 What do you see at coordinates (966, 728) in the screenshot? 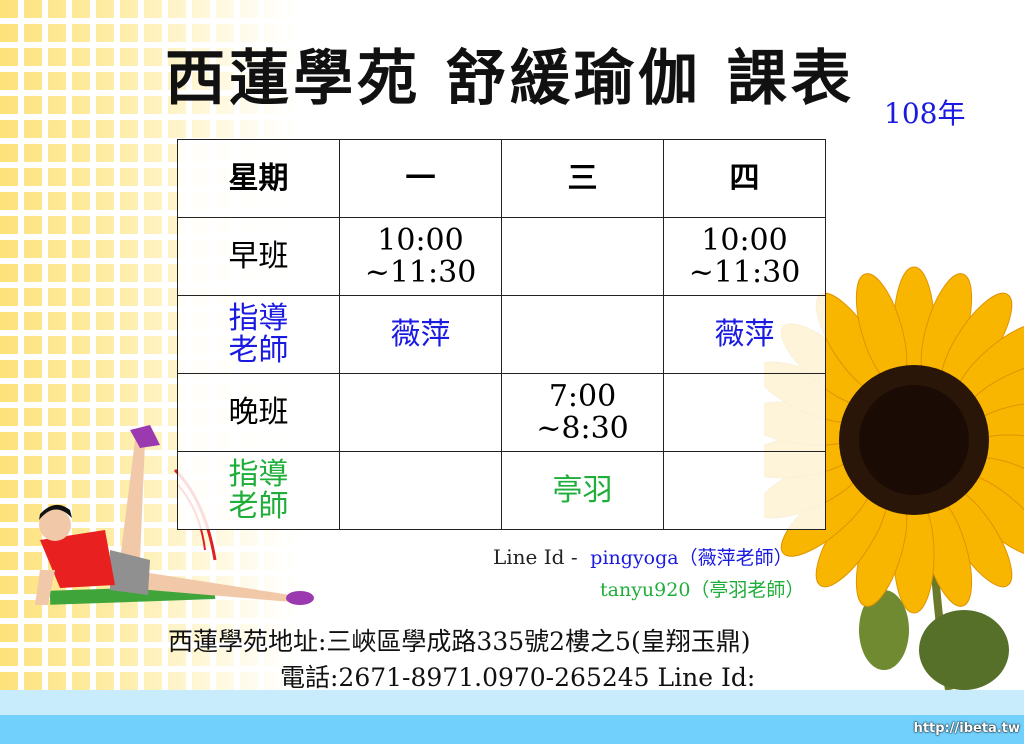
I see `watermark: http://ibeta.tw` at bounding box center [966, 728].